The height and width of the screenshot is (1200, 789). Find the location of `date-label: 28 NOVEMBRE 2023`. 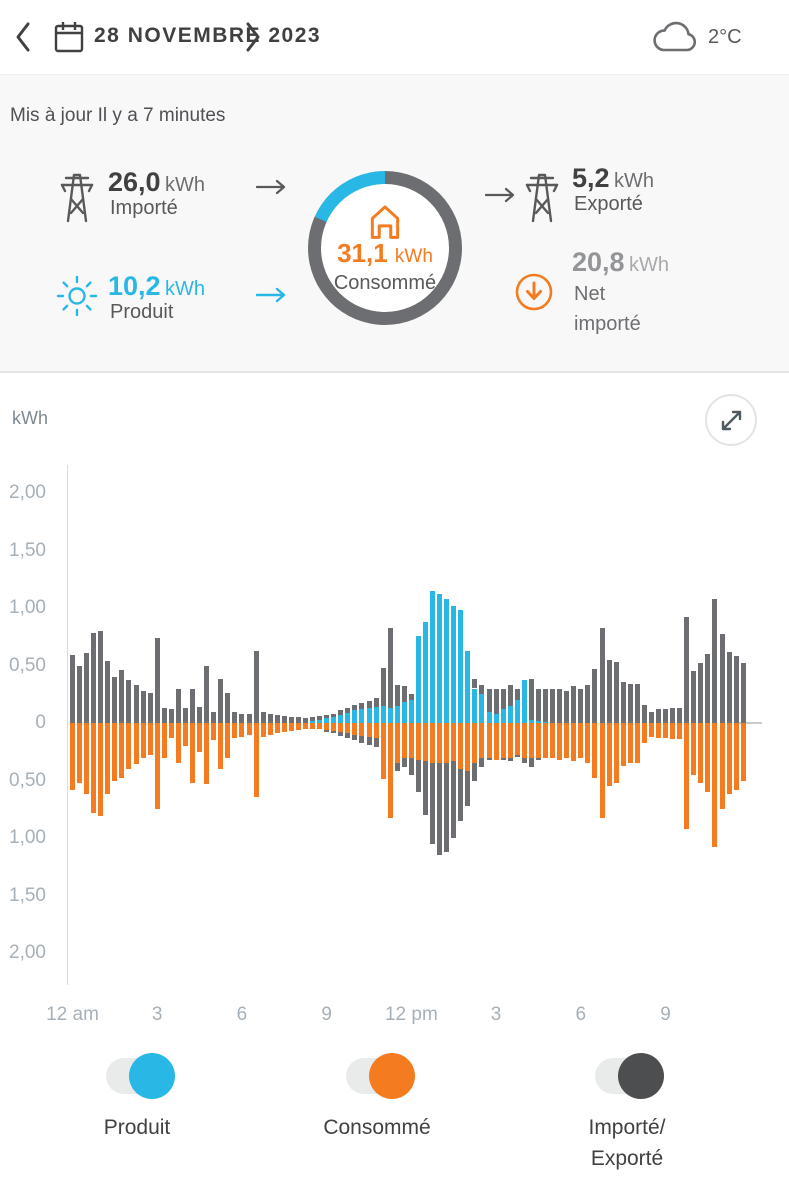

date-label: 28 NOVEMBRE 2023 is located at coordinates (208, 35).